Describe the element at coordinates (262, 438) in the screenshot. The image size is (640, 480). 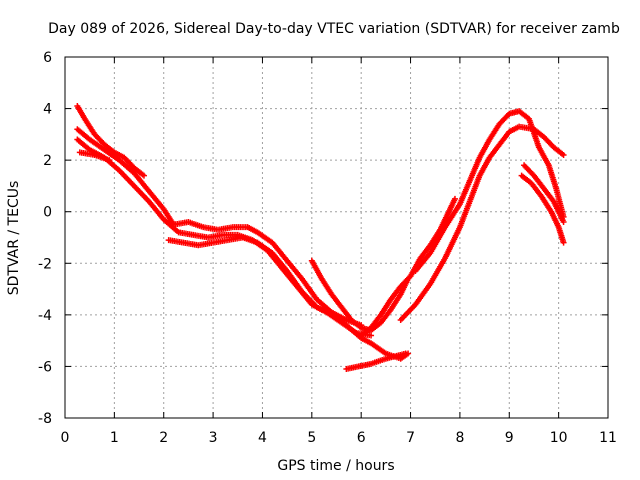
I see `x-tick-label: 4` at that location.